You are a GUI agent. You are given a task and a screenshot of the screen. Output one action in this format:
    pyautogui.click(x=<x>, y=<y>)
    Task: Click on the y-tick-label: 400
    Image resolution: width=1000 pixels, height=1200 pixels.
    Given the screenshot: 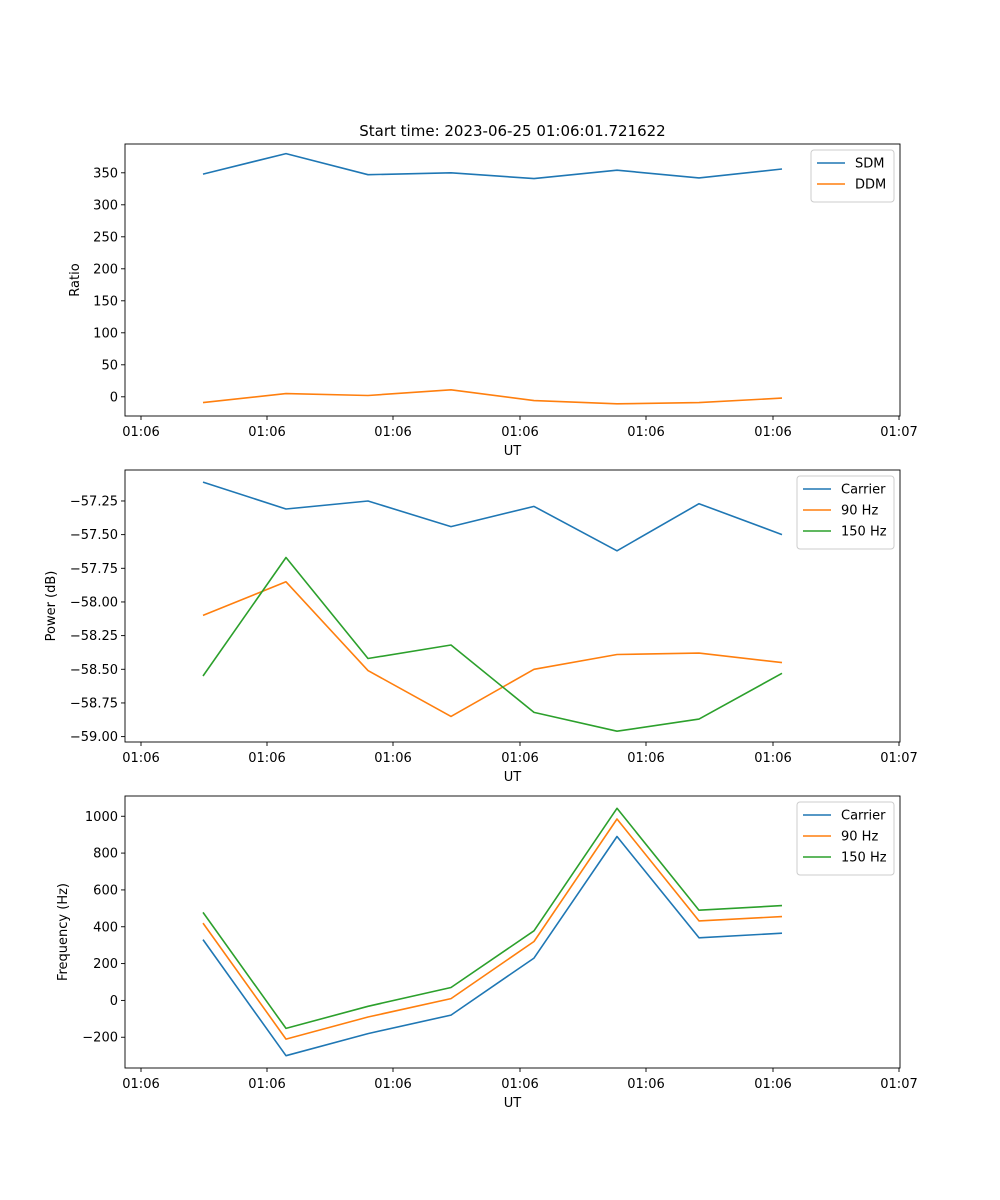 What is the action you would take?
    pyautogui.click(x=105, y=927)
    